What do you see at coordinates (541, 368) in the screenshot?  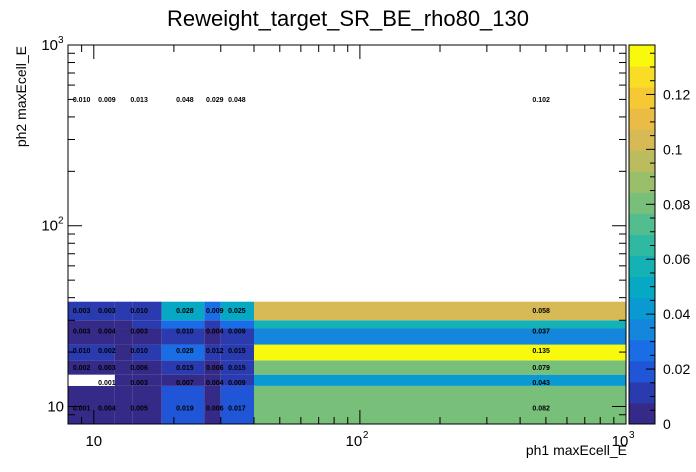 I see `cell-value-label: 0.079` at bounding box center [541, 368].